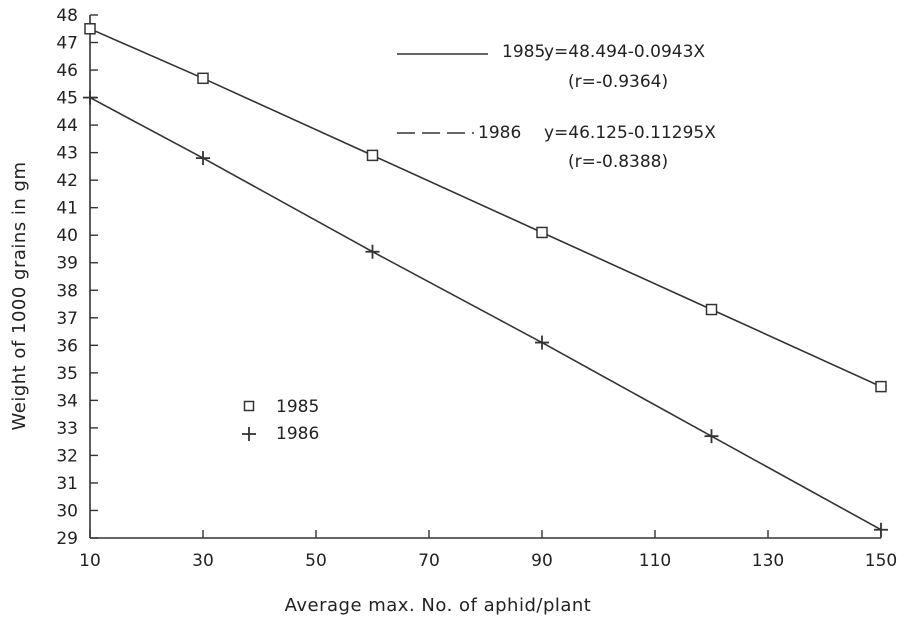 The width and height of the screenshot is (910, 618). Describe the element at coordinates (249, 434) in the screenshot. I see `legend-marker-plus` at that location.